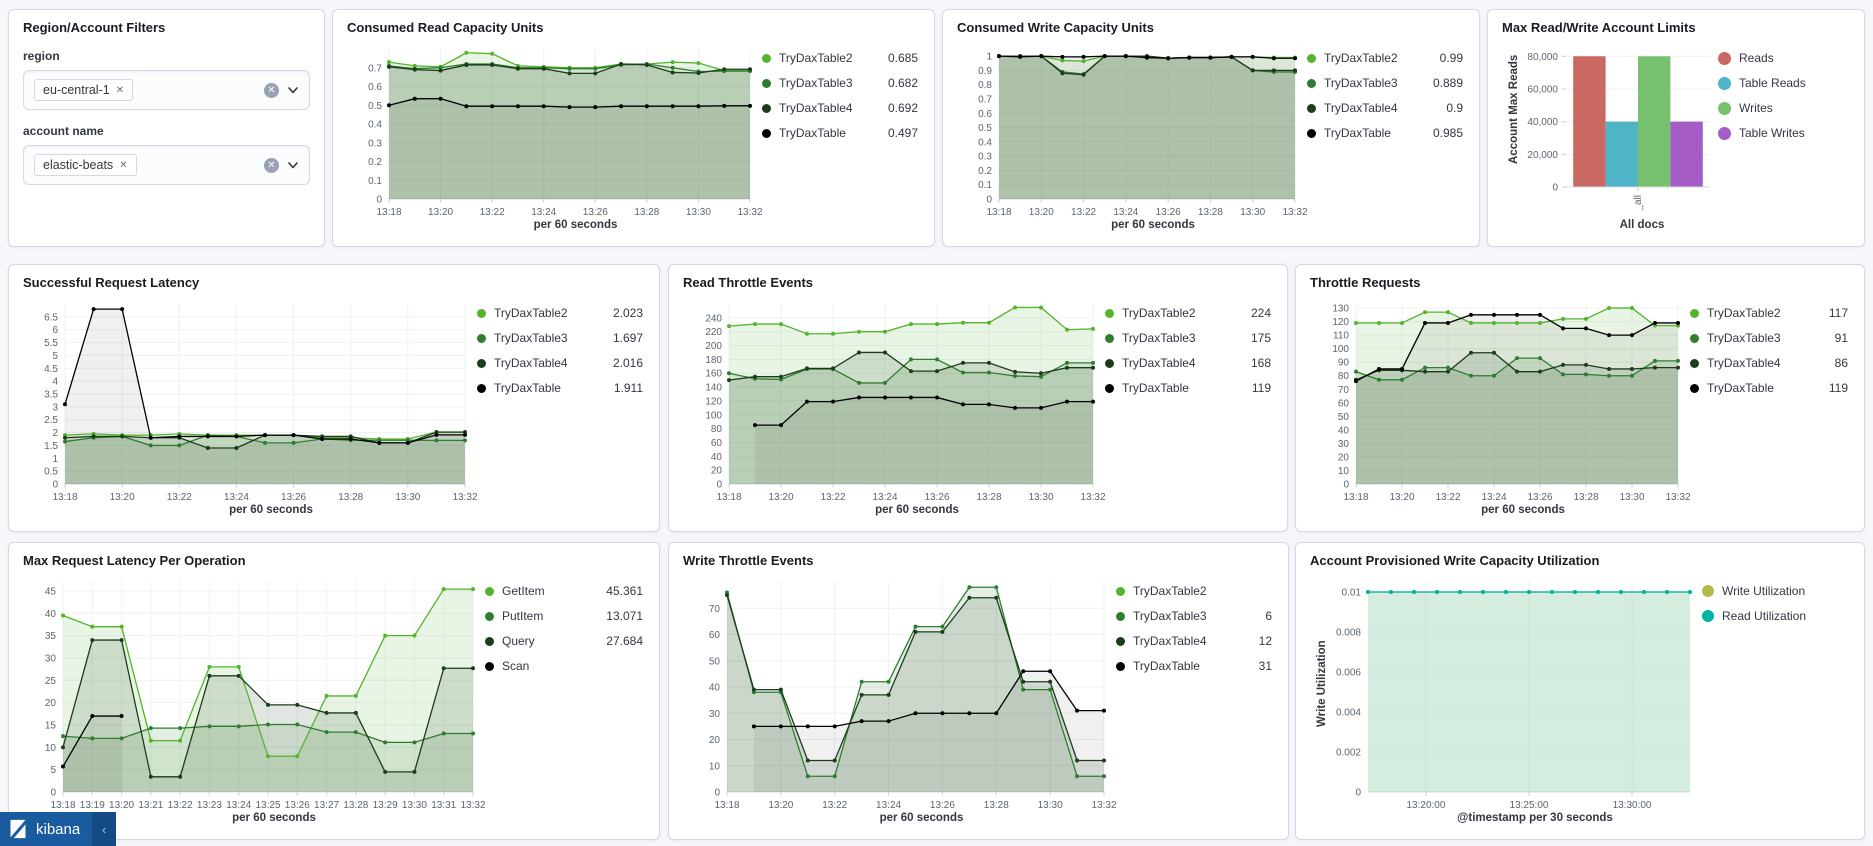 The image size is (1873, 846). Describe the element at coordinates (561, 338) in the screenshot. I see `legend-item-trydaxtable3: TryDaxTable3 1.697` at that location.